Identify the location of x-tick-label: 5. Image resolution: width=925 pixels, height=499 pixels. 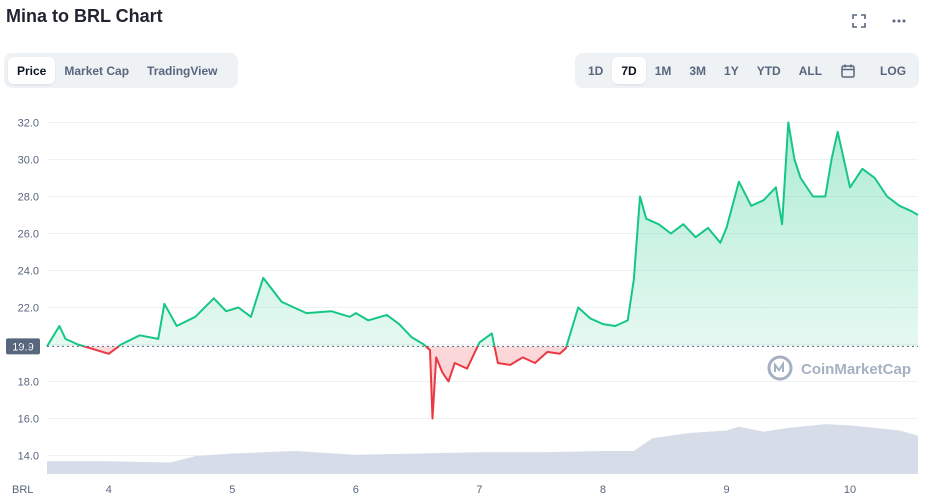
(232, 490).